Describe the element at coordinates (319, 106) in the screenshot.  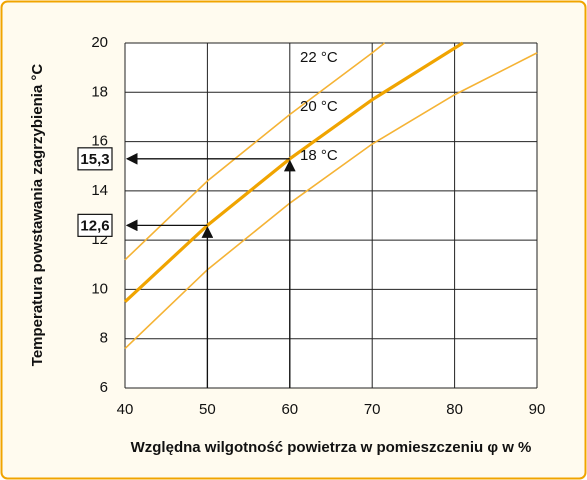
I see `series-label: 20 °C` at that location.